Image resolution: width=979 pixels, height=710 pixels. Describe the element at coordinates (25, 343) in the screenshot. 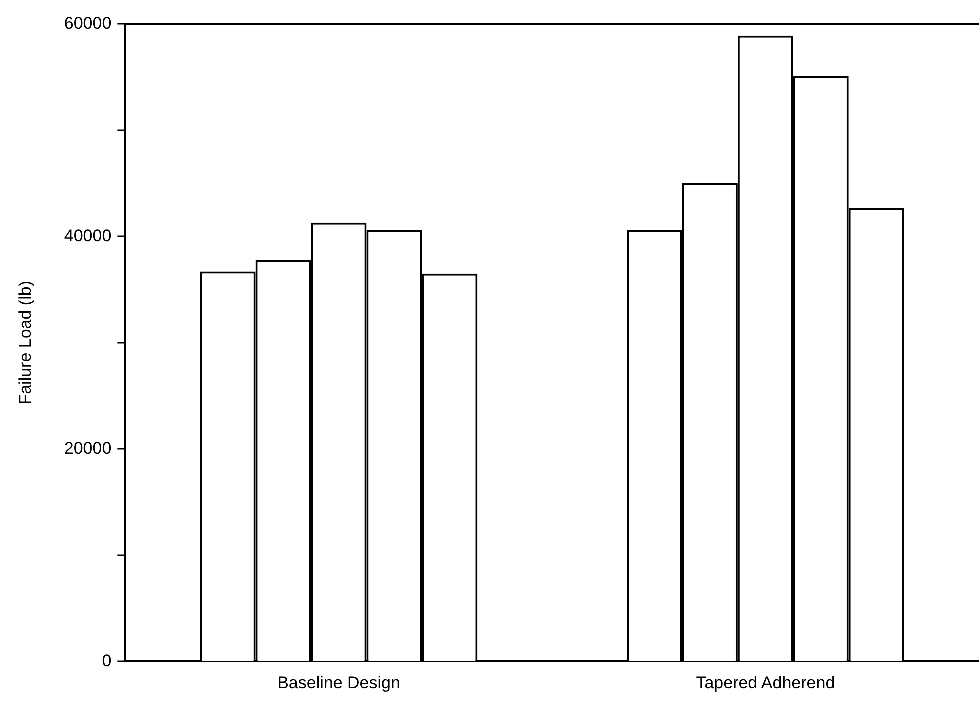

I see `y-axis-title: Failure Load (lb)` at that location.